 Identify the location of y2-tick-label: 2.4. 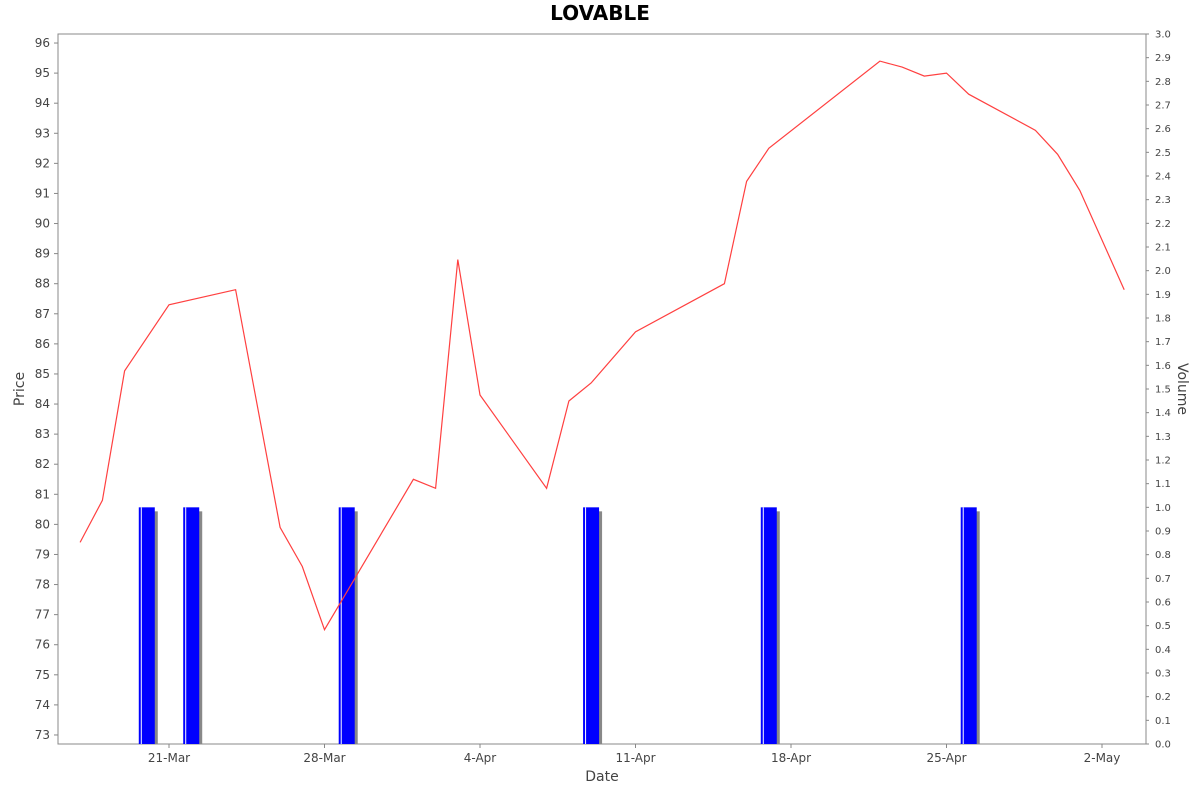
(1163, 177).